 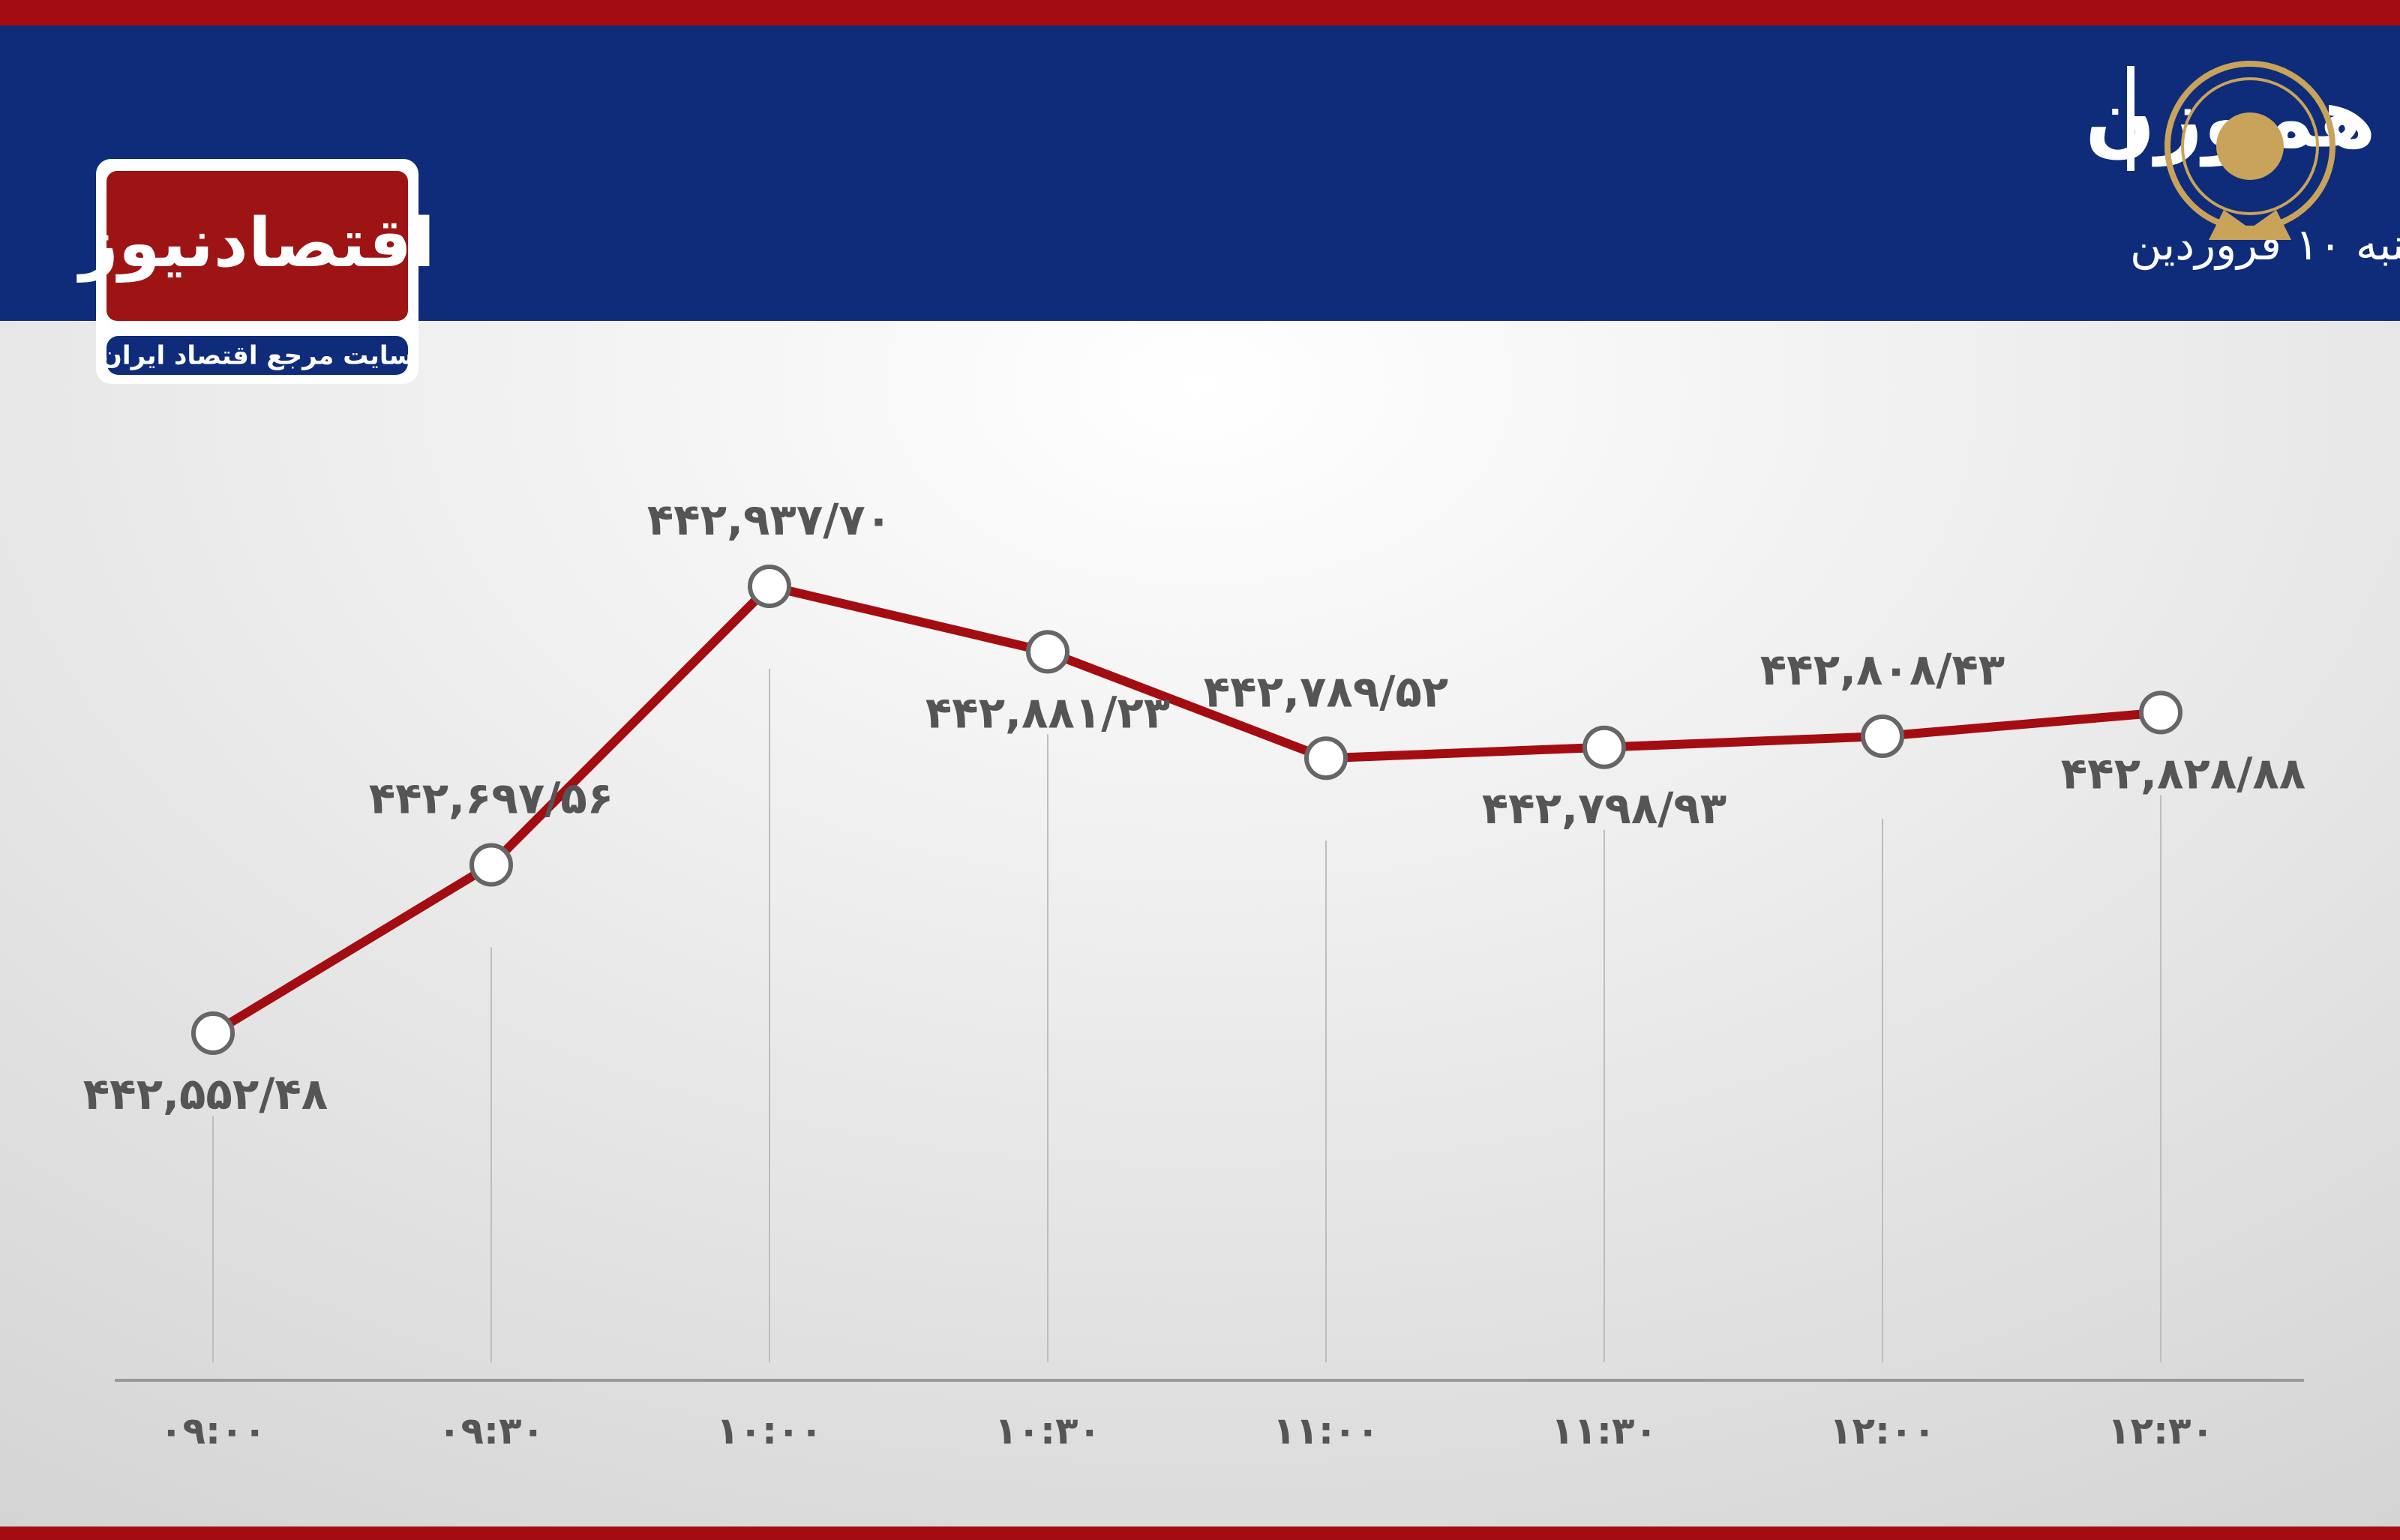 I want to click on x-tick-label: ۰۹:۳۰, so click(x=491, y=1431).